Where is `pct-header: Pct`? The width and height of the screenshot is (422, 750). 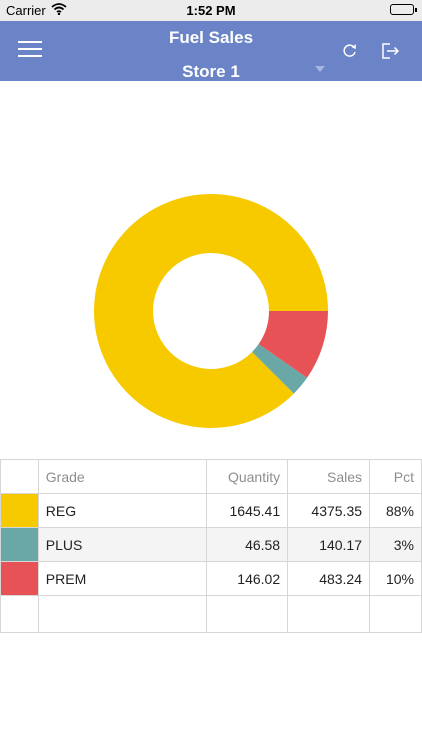 pct-header: Pct is located at coordinates (395, 476).